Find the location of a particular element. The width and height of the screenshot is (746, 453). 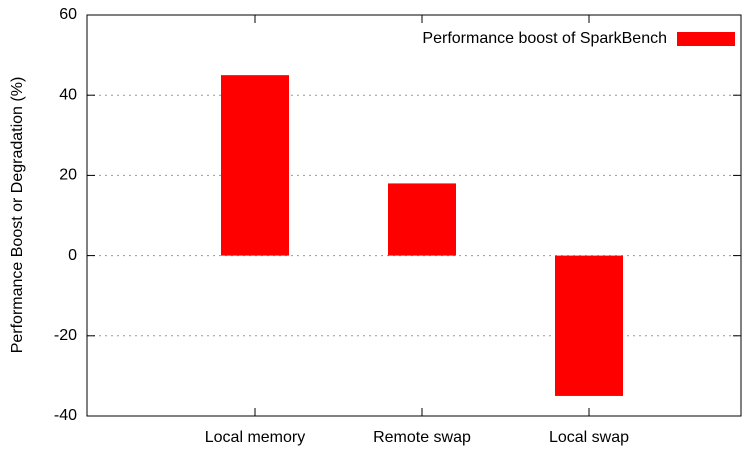

y-tick-label: 20 is located at coordinates (68, 175).